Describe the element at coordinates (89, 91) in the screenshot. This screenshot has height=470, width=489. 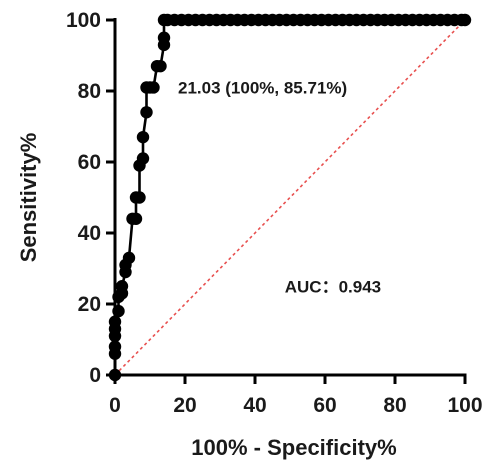
I see `y-tick-label: 80` at that location.